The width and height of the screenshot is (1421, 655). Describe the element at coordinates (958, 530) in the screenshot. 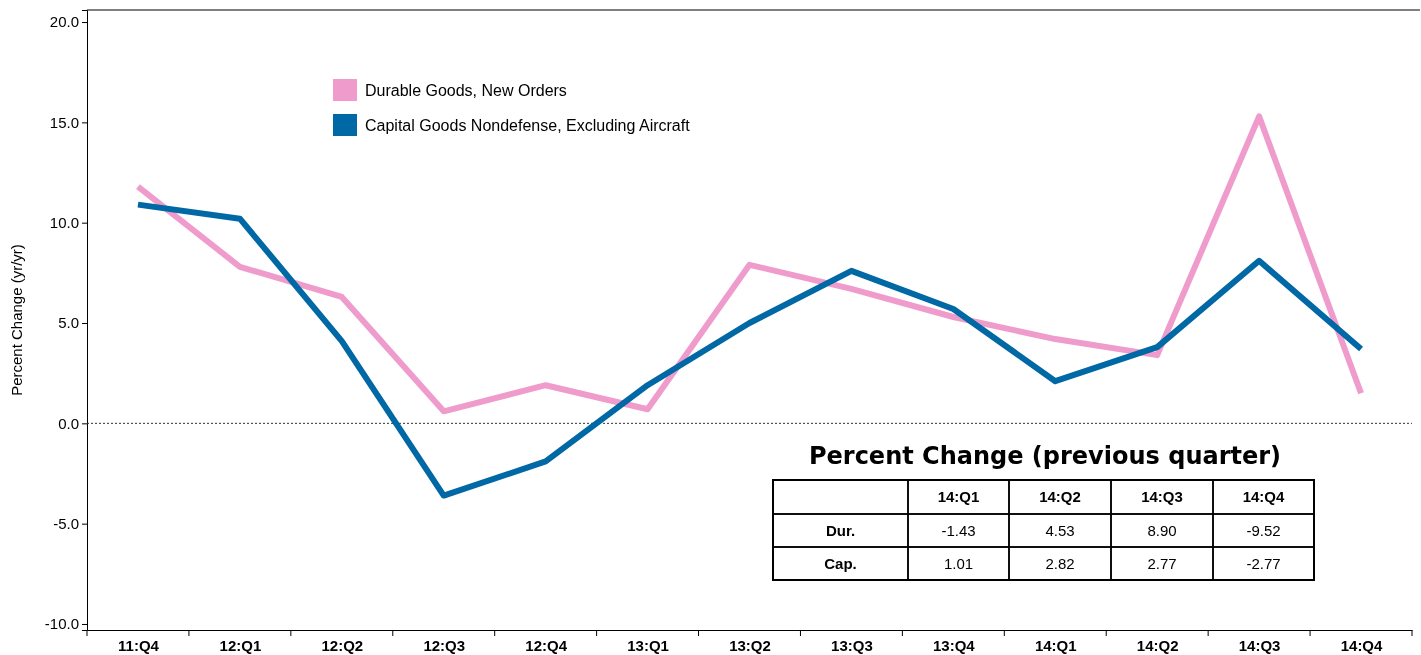

I see `annotation: -1.43` at that location.